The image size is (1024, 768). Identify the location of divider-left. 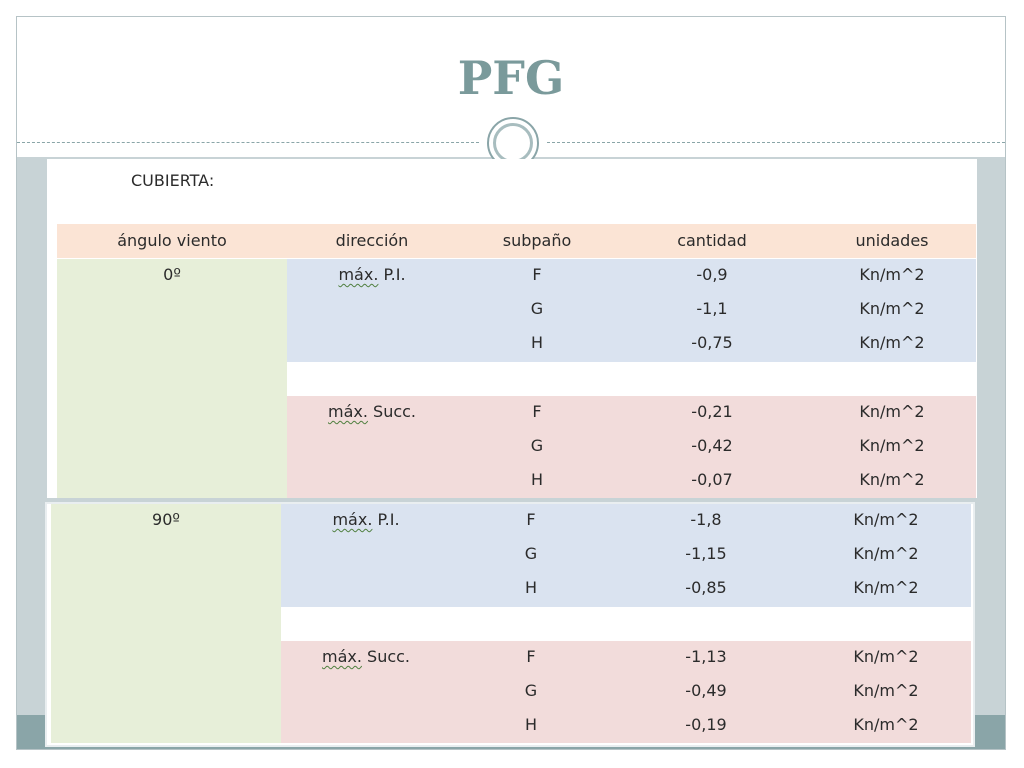
(248, 142).